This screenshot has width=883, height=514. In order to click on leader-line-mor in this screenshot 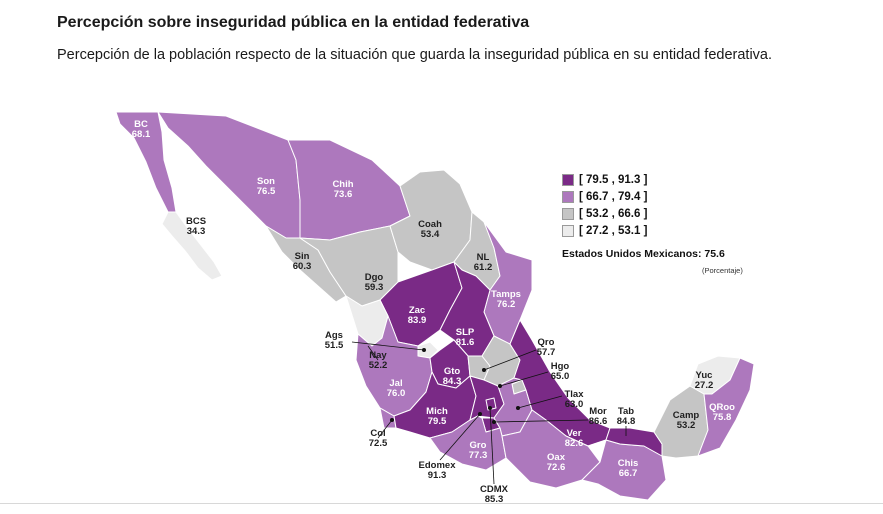, I will do `click(541, 421)`.